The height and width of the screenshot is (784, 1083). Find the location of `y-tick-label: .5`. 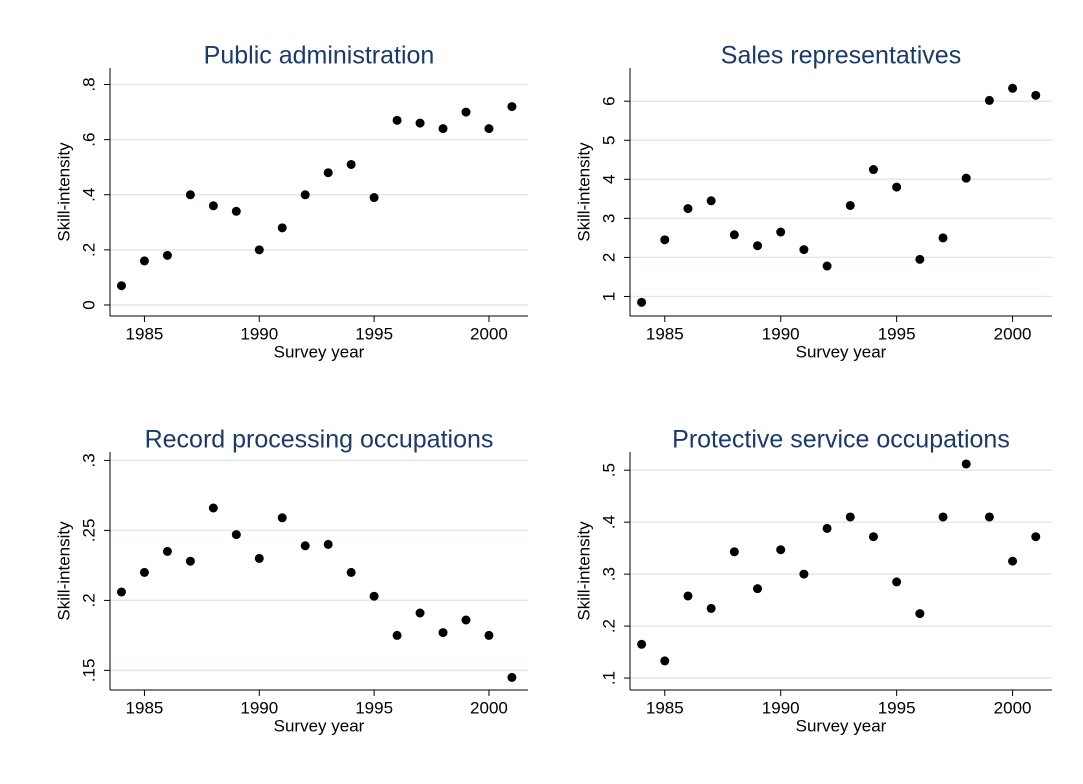

y-tick-label: .5 is located at coordinates (608, 470).